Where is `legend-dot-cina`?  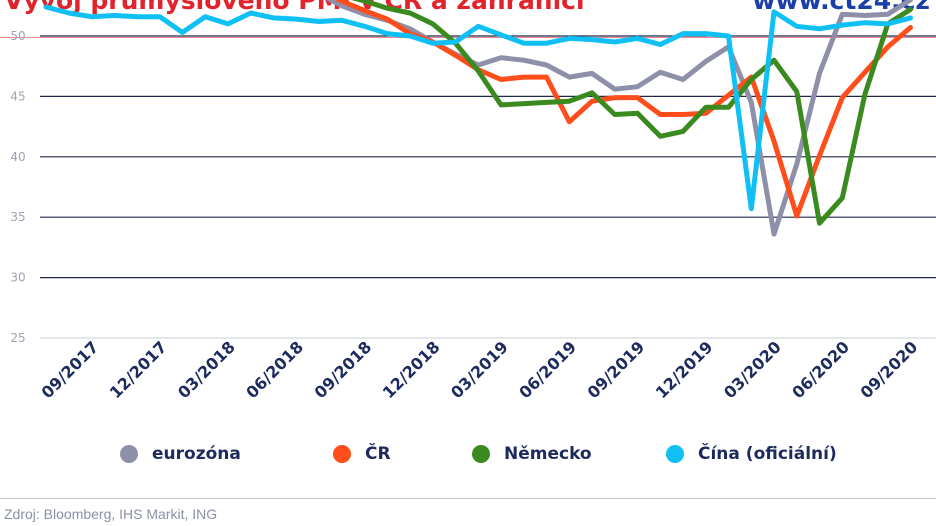 legend-dot-cina is located at coordinates (675, 454).